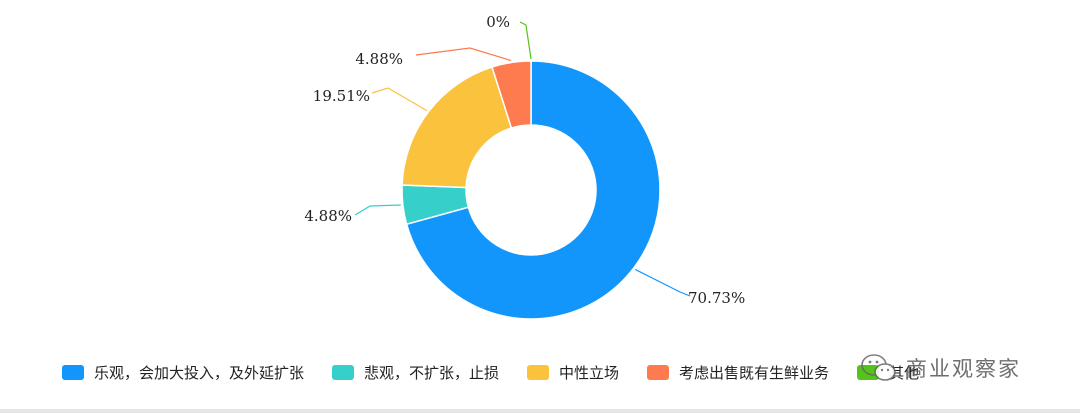  What do you see at coordinates (498, 22) in the screenshot?
I see `data-label-other: 0%` at bounding box center [498, 22].